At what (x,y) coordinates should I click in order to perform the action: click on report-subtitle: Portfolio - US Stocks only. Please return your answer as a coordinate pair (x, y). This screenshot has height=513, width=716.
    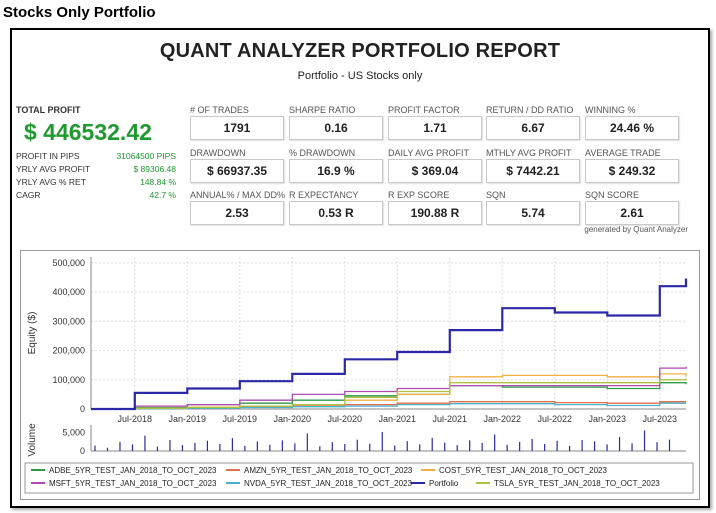
    Looking at the image, I should click on (360, 76).